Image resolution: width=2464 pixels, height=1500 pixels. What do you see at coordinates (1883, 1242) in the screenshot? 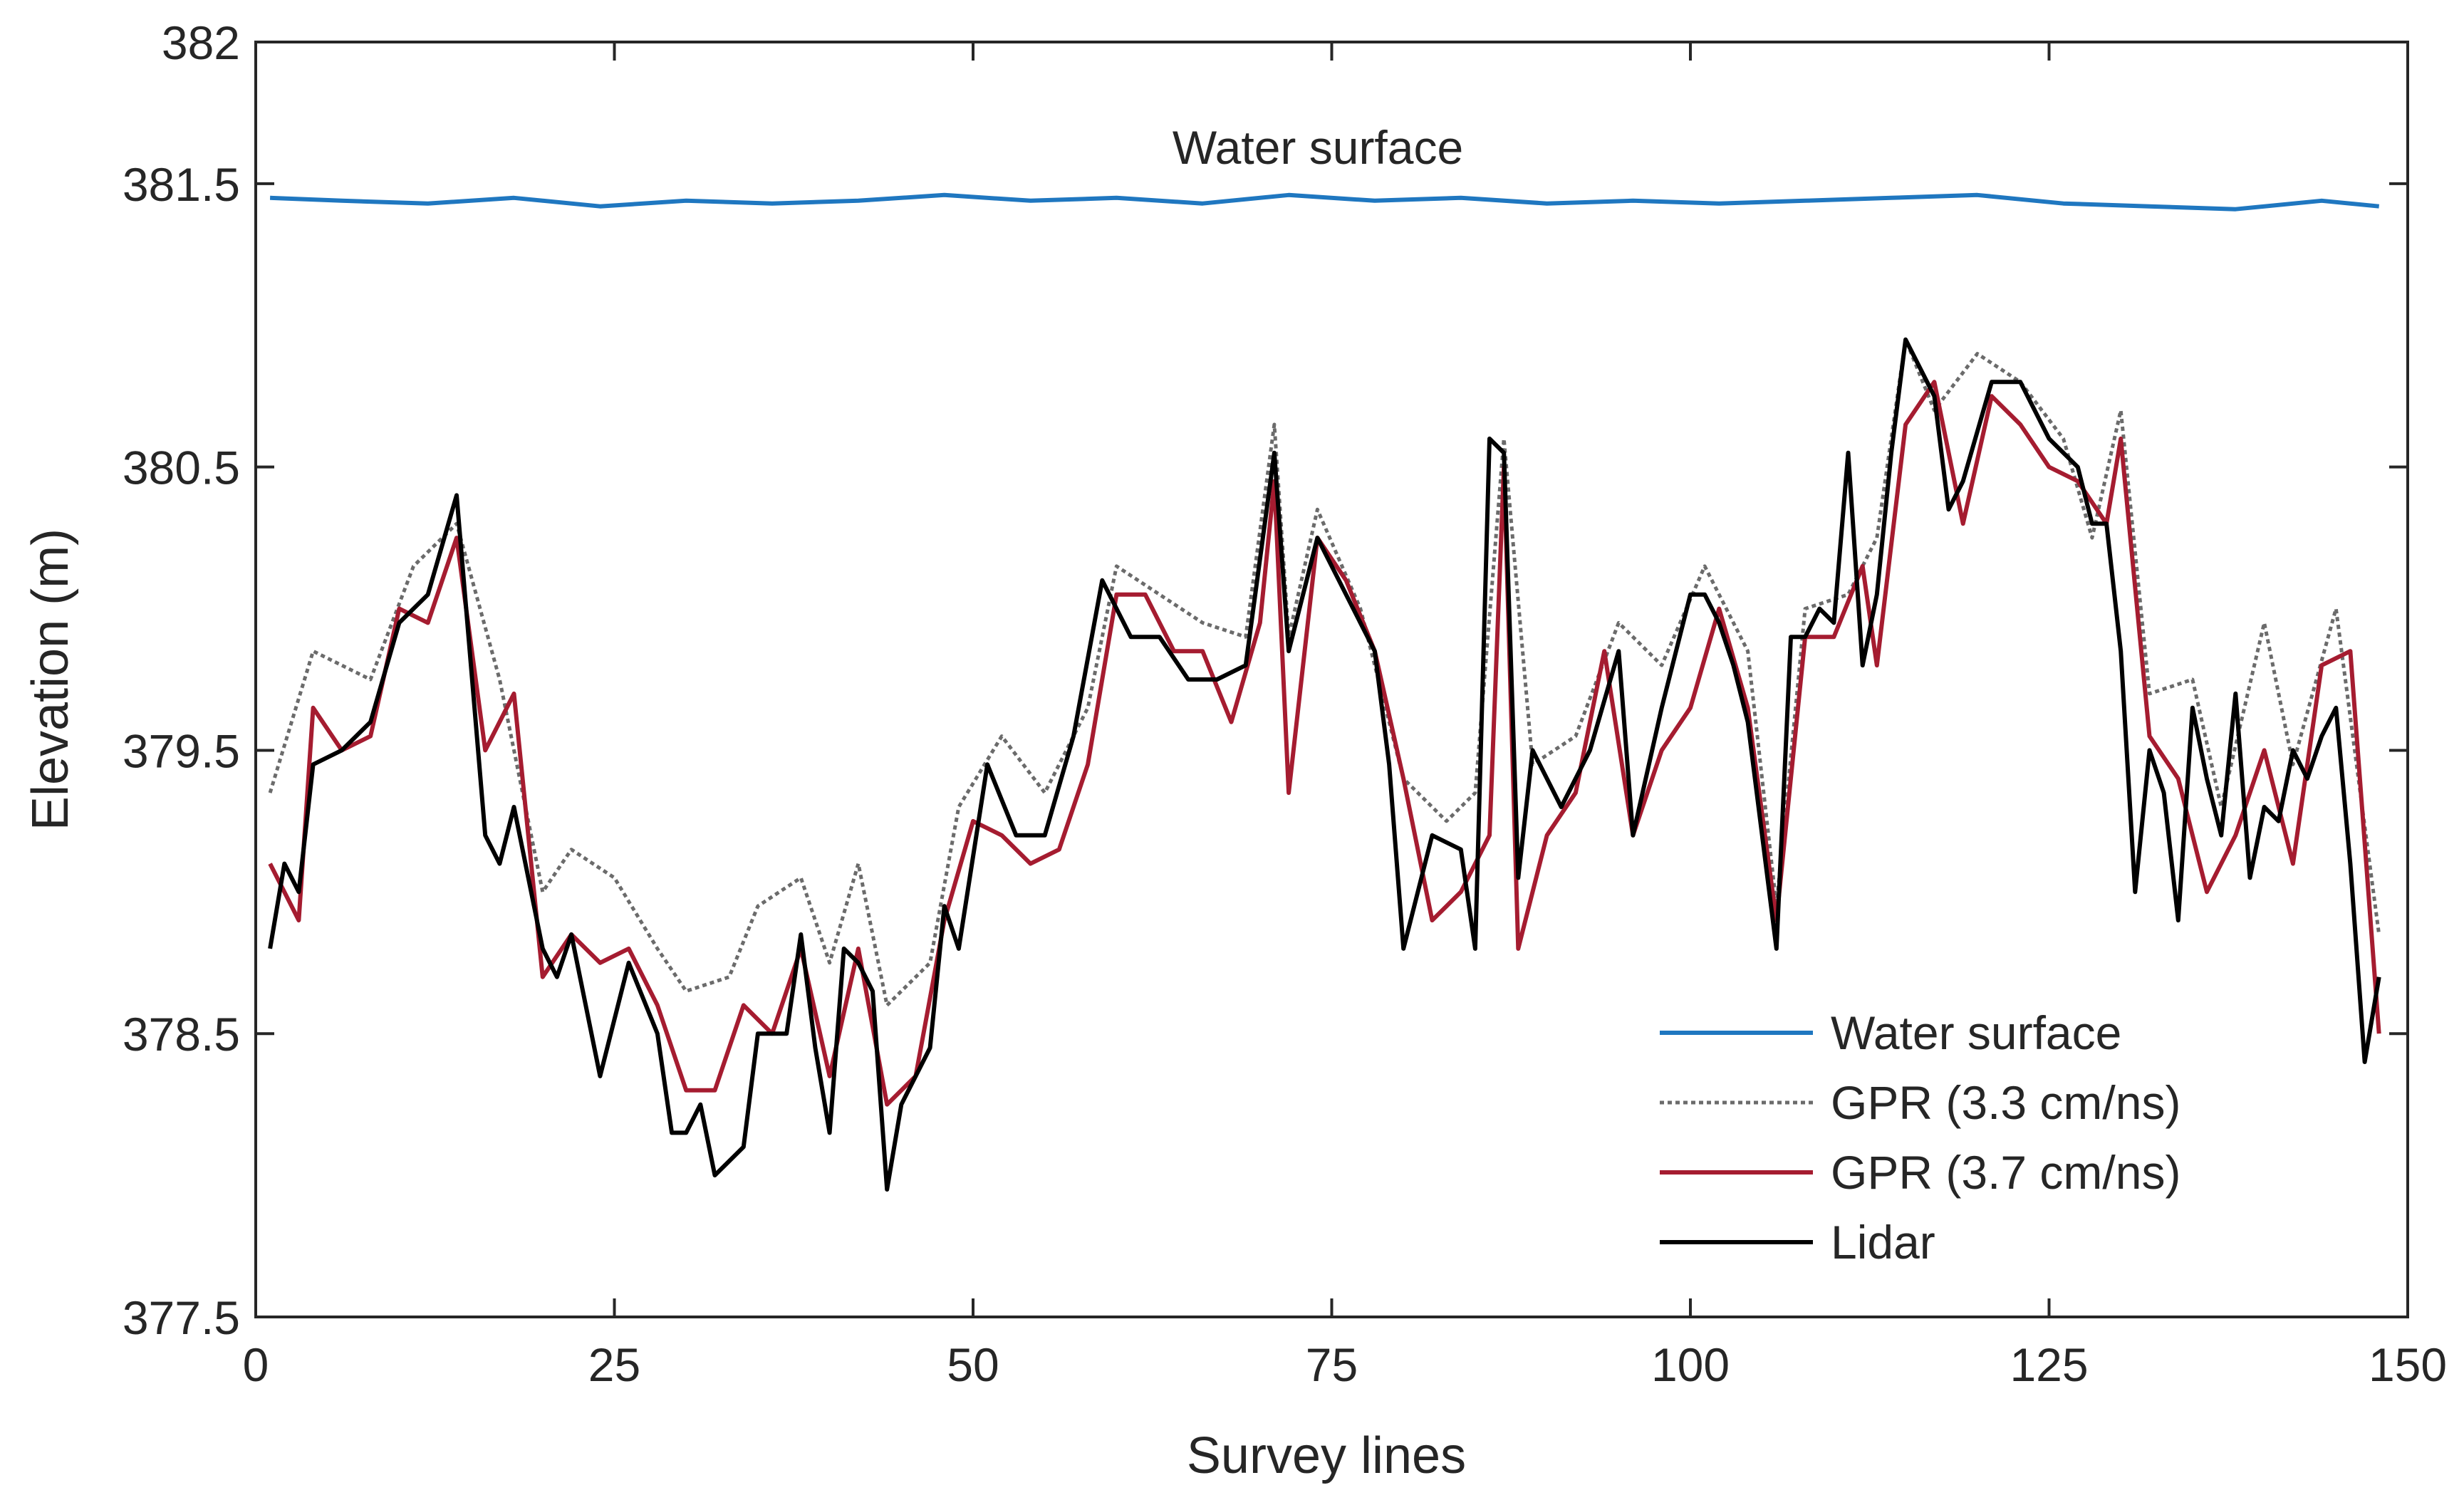
I see `legend-label-lidar: Lidar` at bounding box center [1883, 1242].